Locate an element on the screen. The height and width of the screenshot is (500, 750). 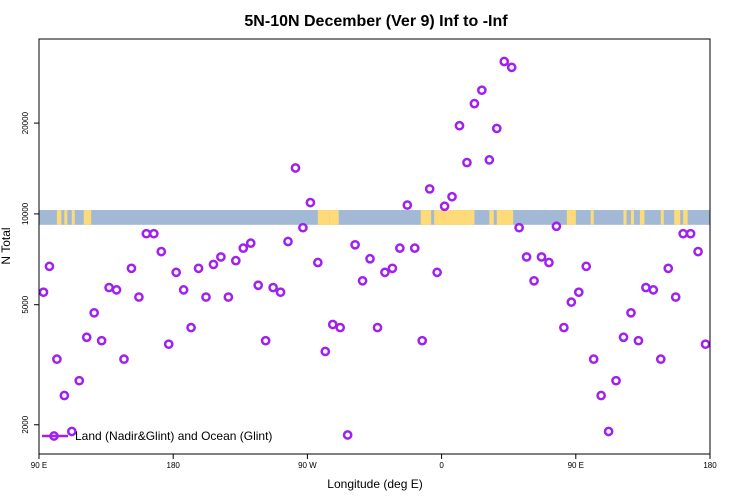
x-tick-label: 180 is located at coordinates (710, 465).